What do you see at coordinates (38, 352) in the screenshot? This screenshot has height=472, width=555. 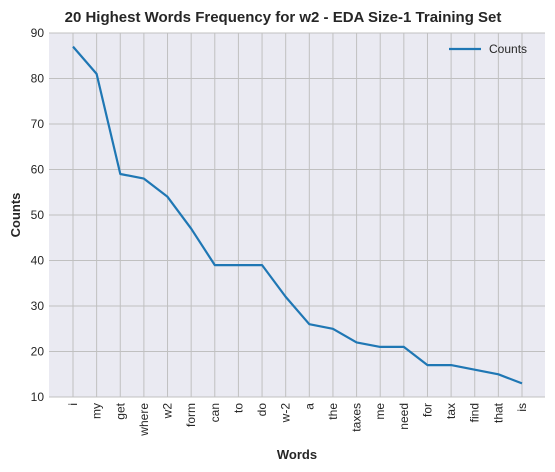 I see `y-tick-label: 20` at bounding box center [38, 352].